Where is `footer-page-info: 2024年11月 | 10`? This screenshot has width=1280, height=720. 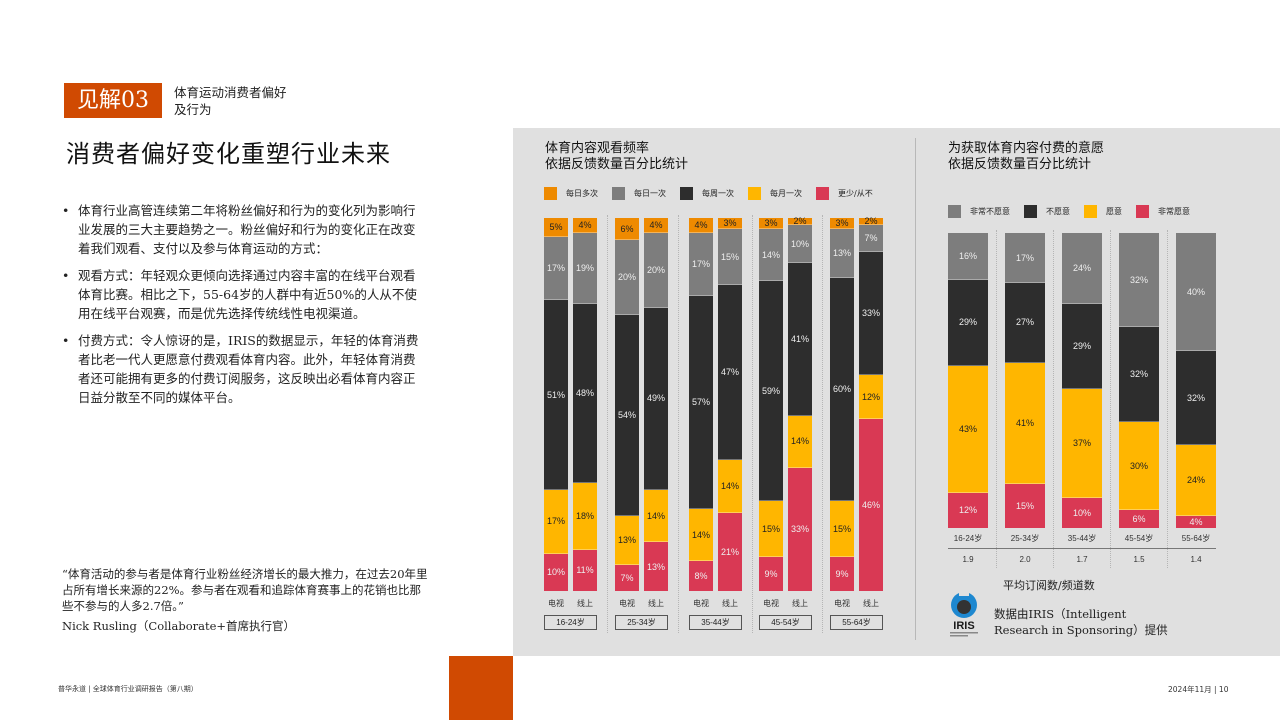
footer-page-info: 2024年11月 | 10 is located at coordinates (1198, 689).